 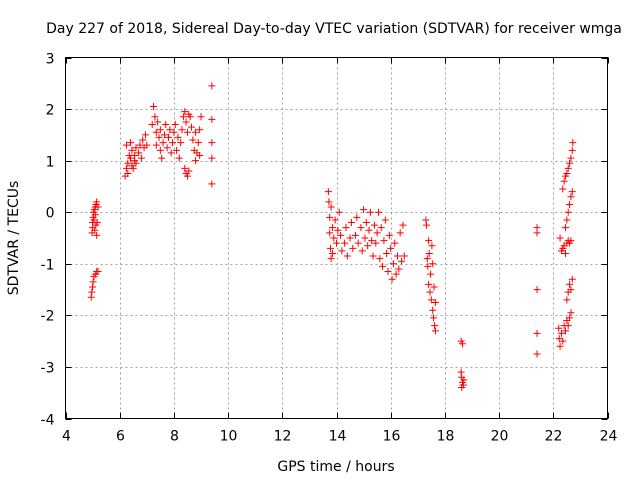 What do you see at coordinates (392, 437) in the screenshot?
I see `x-tick-label: 16` at bounding box center [392, 437].